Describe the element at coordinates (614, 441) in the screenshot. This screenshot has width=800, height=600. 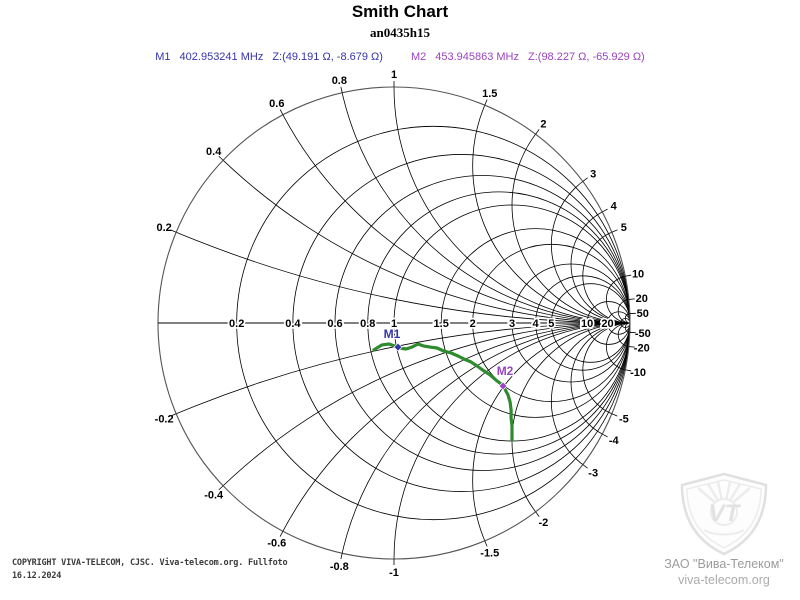
I see `grid-label: -4` at that location.